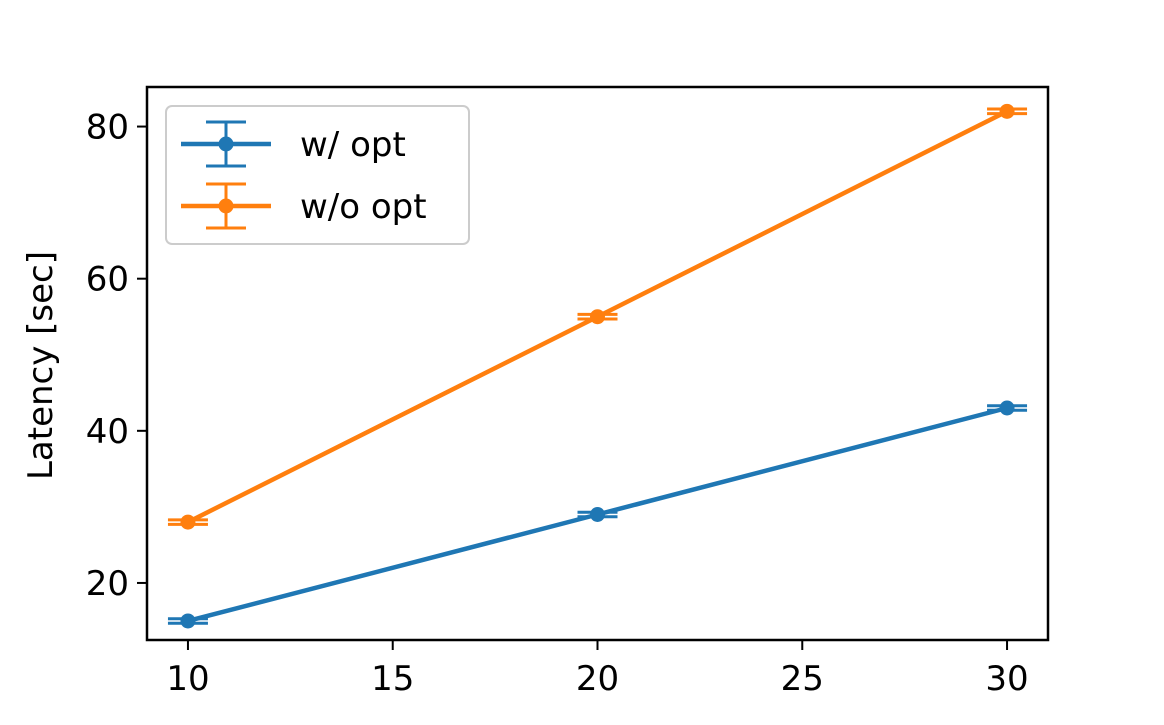  What do you see at coordinates (363, 207) in the screenshot?
I see `legend-label: w/o opt` at bounding box center [363, 207].